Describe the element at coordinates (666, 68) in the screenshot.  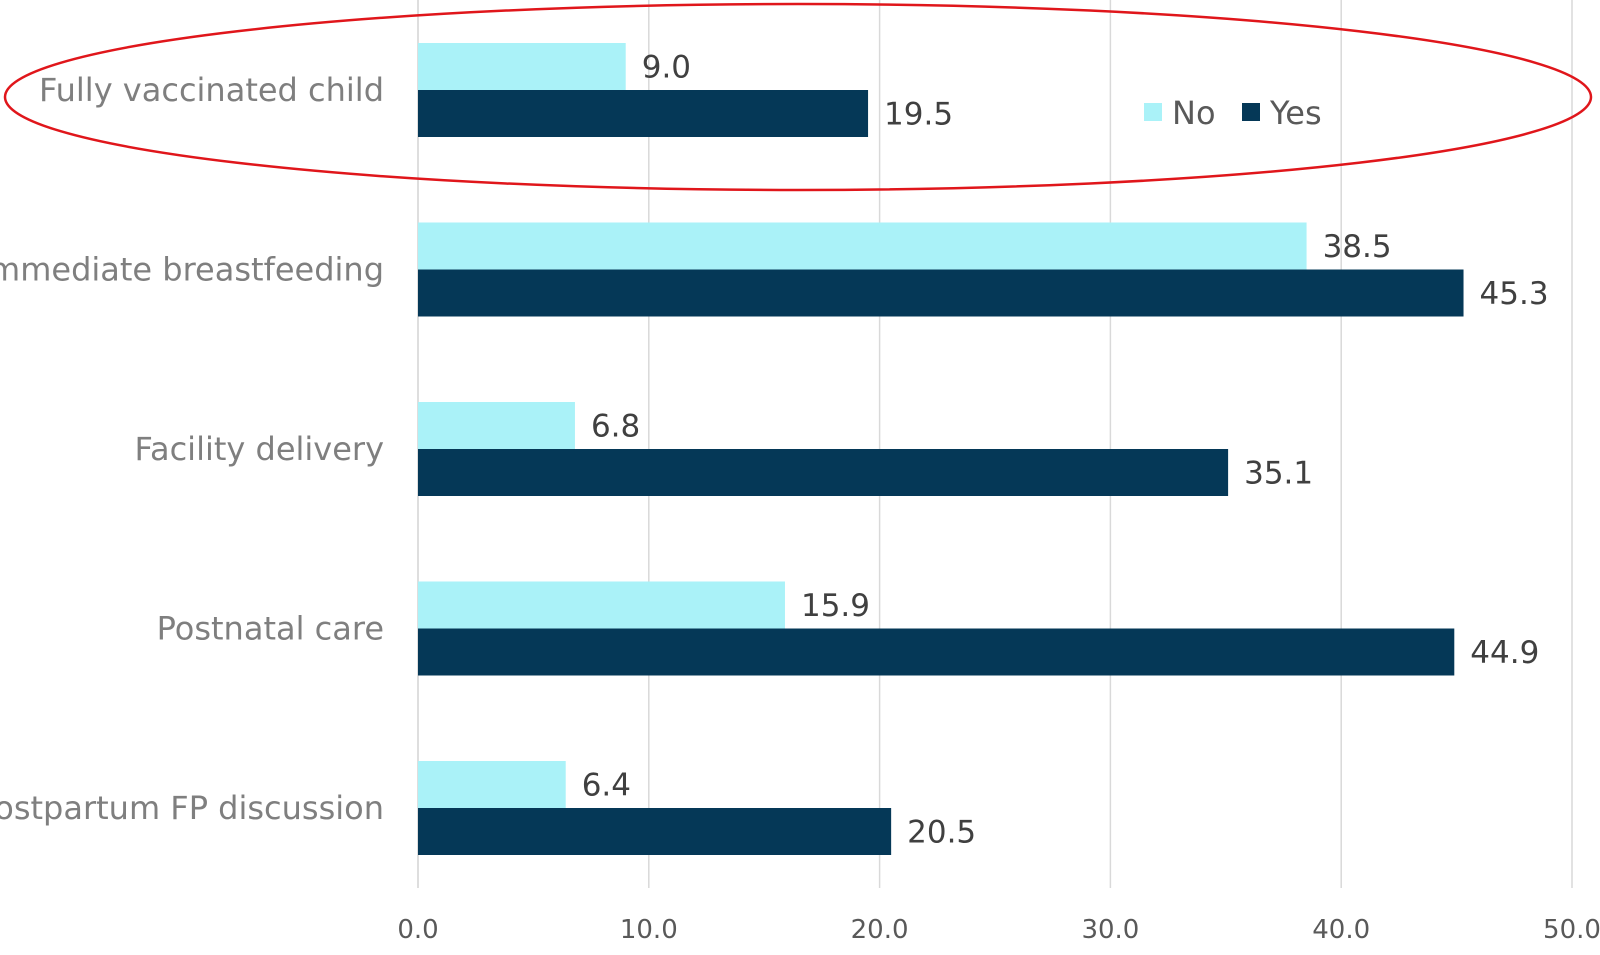
I see `value-label: 9.0` at that location.